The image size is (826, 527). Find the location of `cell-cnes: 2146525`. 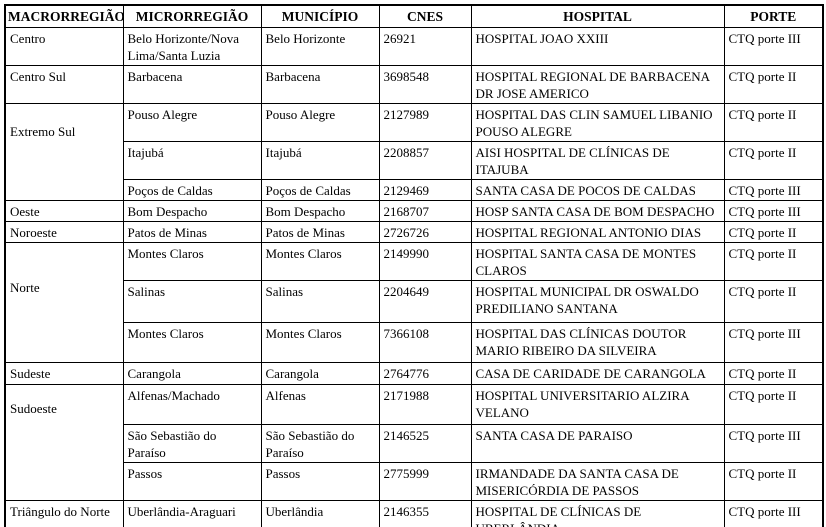

cell-cnes: 2146525 is located at coordinates (425, 443).